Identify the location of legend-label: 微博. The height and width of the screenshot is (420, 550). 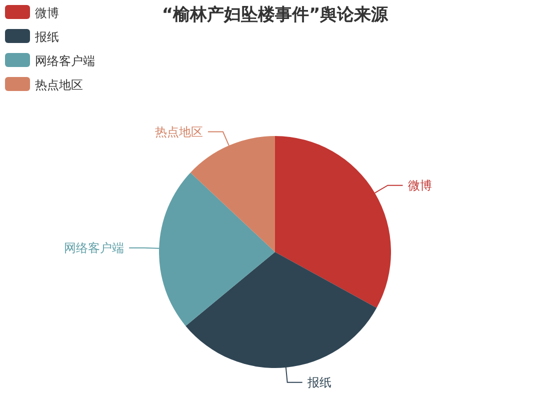
(47, 13).